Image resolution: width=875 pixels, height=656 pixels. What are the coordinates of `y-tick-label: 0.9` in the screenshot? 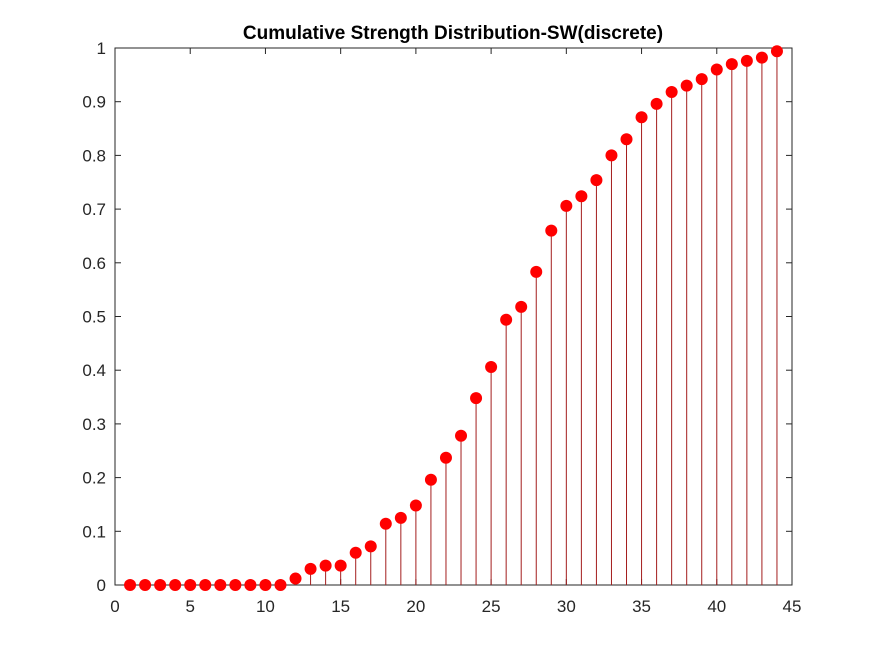 It's located at (94, 102).